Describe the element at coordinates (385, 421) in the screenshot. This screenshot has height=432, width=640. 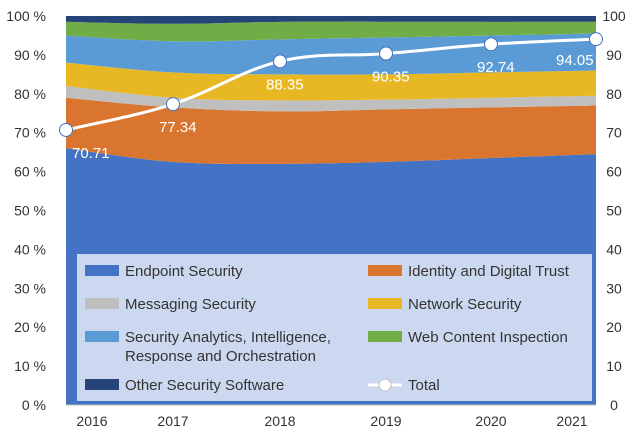
I see `x-tick-2019: 2019` at that location.